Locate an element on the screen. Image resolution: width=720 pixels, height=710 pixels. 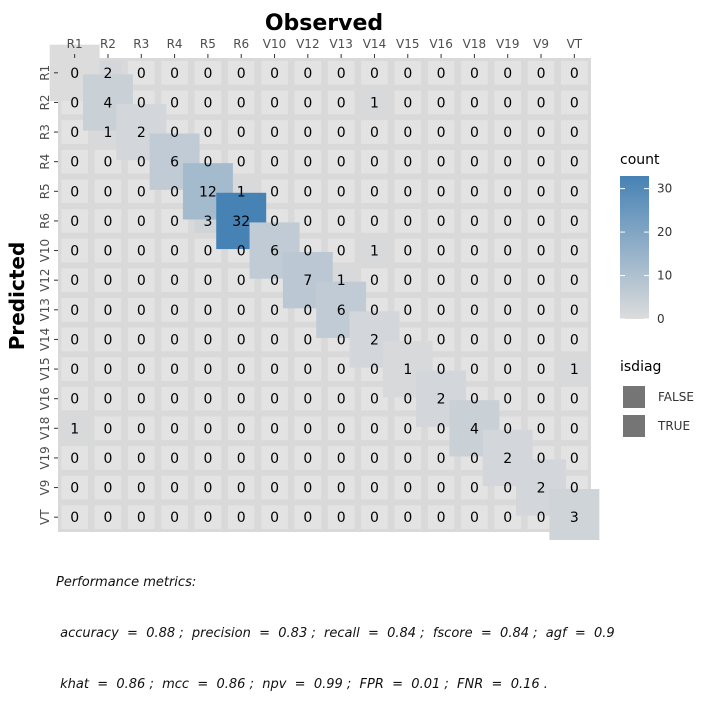
y-tick-label: V15 is located at coordinates (45, 368).